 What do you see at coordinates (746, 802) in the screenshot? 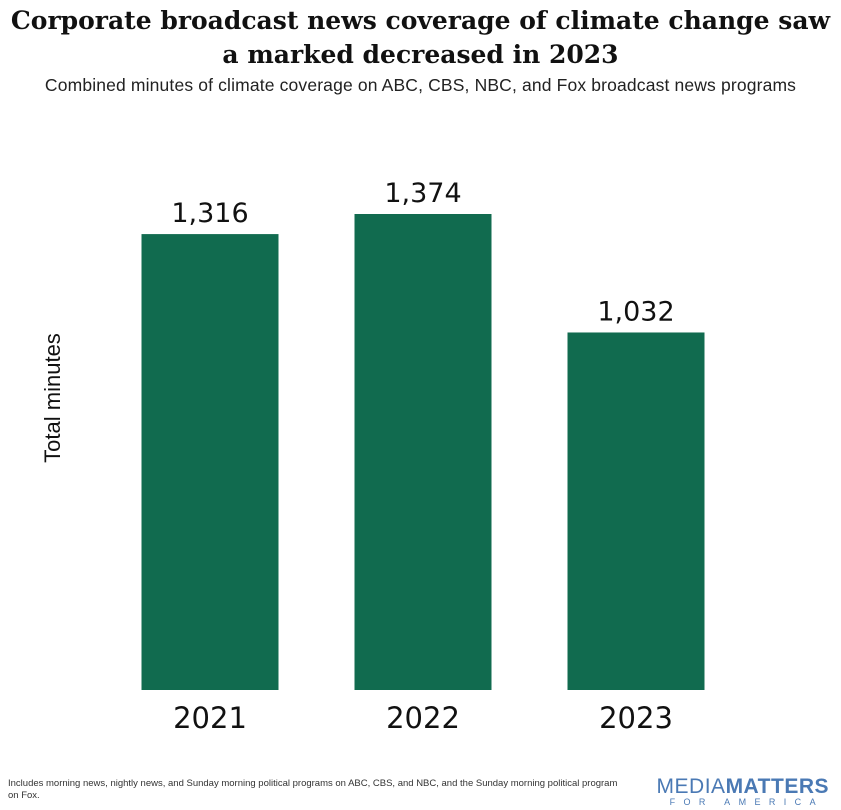
I see `logo-tagline: FOR AMERICA` at bounding box center [746, 802].